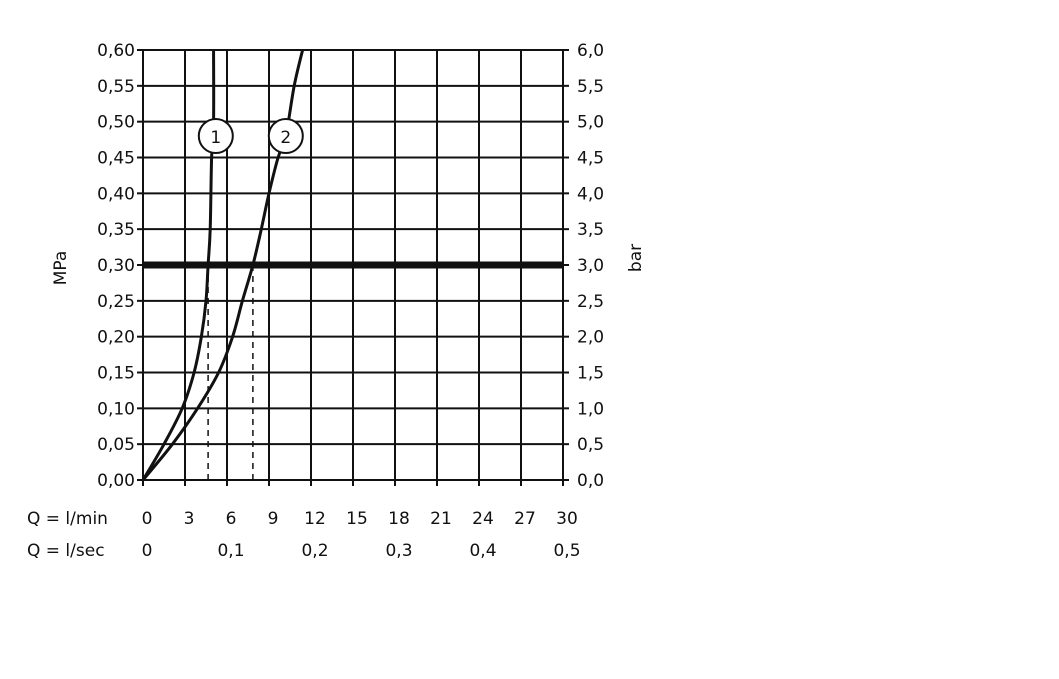 Image resolution: width=1059 pixels, height=679 pixels. I want to click on x-axis-label: Q = l/sec, so click(66, 551).